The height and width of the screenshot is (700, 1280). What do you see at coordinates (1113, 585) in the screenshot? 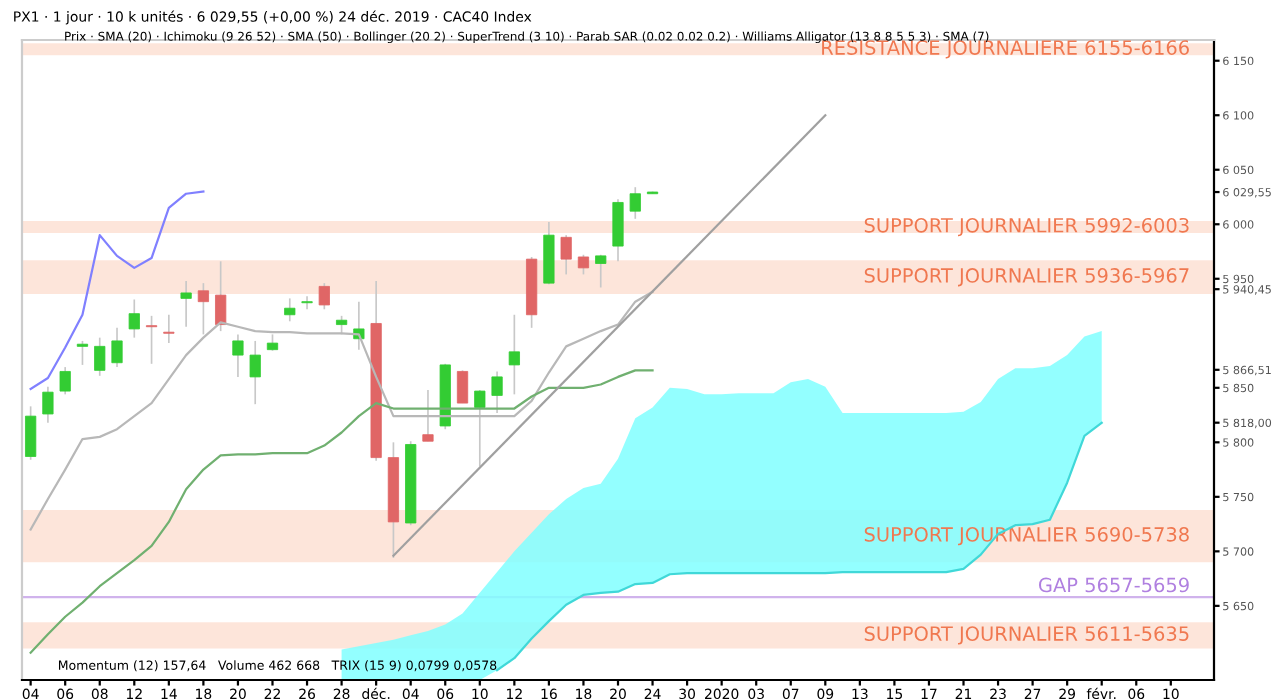
I see `band-label: GAP 5657-5659` at bounding box center [1113, 585].